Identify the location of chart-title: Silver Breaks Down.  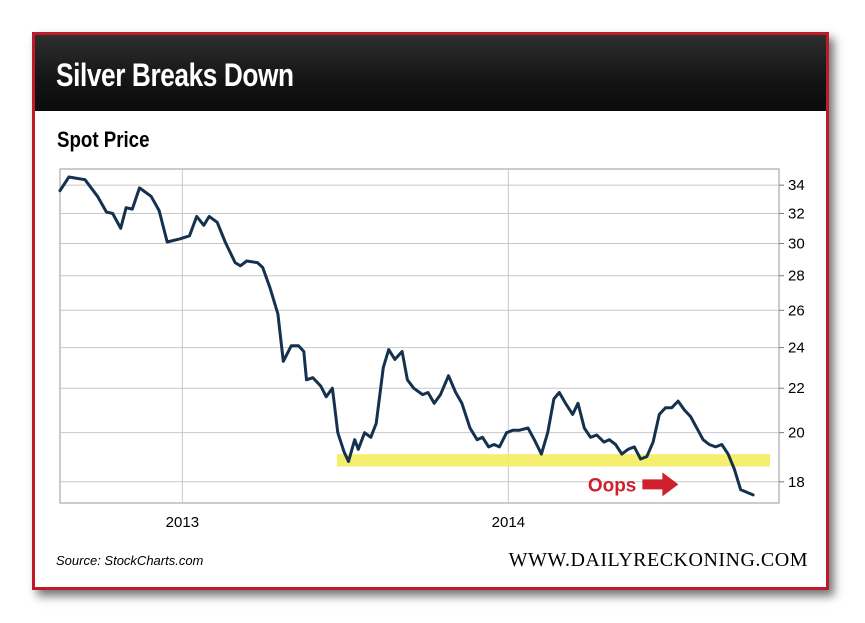
(175, 75).